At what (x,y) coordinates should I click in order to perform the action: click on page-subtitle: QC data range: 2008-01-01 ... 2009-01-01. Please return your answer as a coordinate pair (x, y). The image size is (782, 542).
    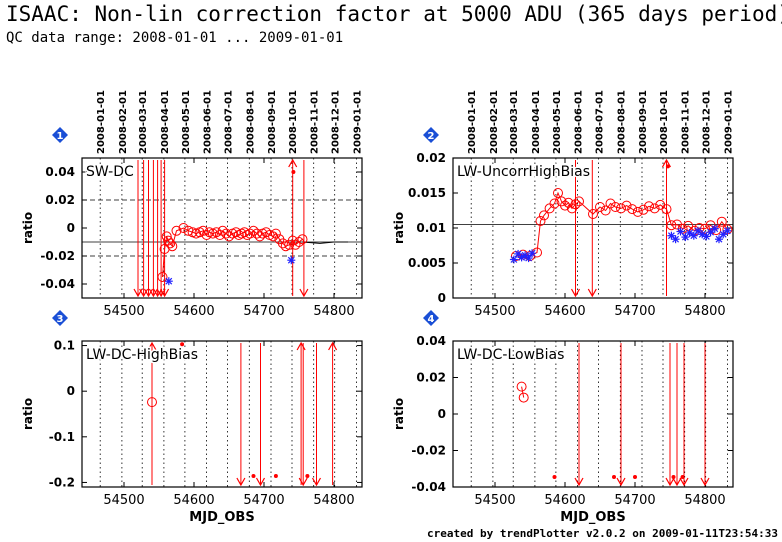
    Looking at the image, I should click on (175, 38).